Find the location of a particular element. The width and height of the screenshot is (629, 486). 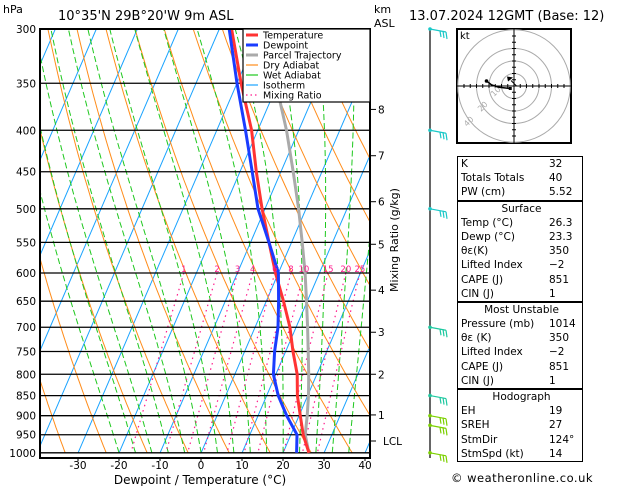

pressure-tick-label: 450 is located at coordinates (26, 173).